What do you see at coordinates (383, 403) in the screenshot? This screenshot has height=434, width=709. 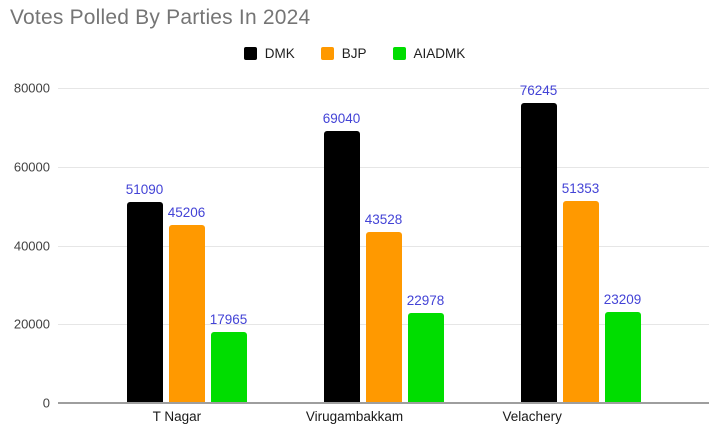 I see `x-axis-baseline` at bounding box center [383, 403].